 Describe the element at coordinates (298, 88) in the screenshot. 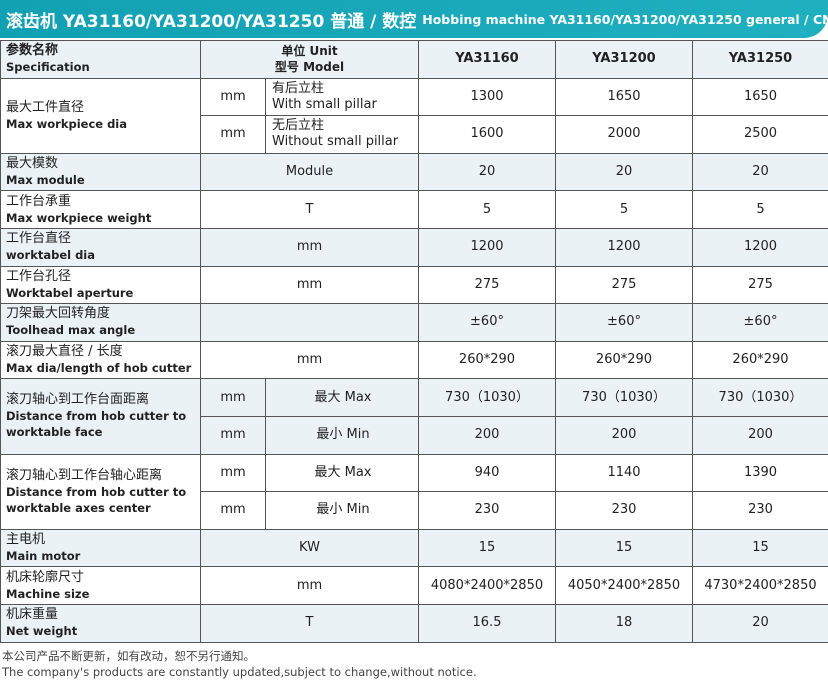

I see `sub-cn: 有后立柱` at that location.